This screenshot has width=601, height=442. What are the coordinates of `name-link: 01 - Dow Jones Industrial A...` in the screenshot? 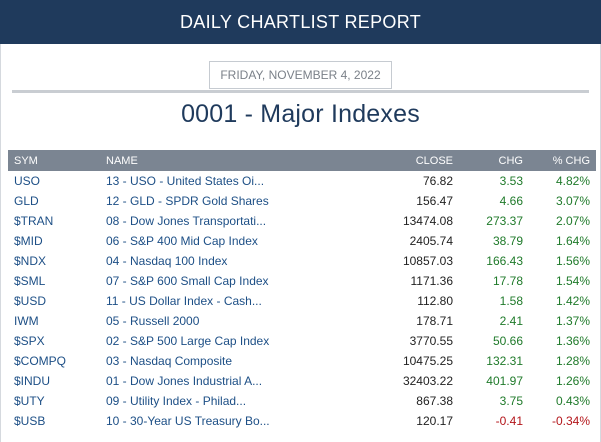 It's located at (184, 381).